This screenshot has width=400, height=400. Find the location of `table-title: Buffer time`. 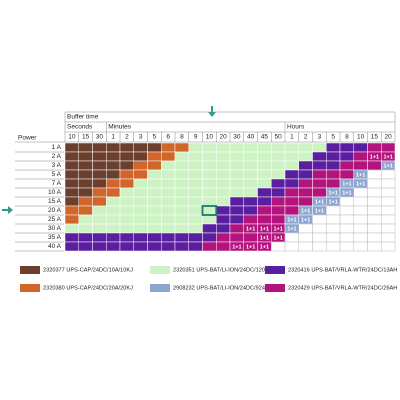

table-title: Buffer time is located at coordinates (83, 117).